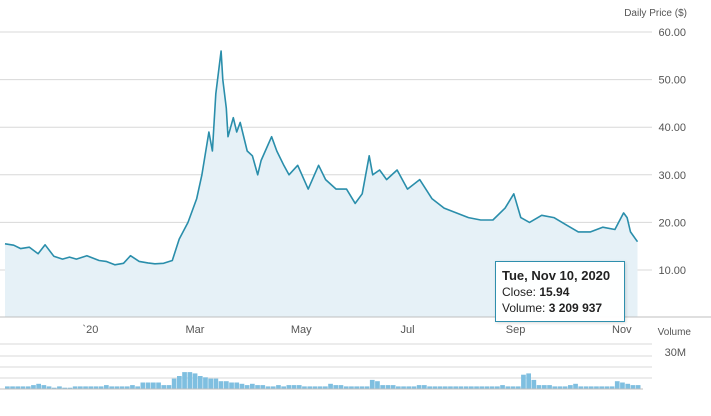 Image resolution: width=711 pixels, height=416 pixels. What do you see at coordinates (516, 330) in the screenshot?
I see `x-tick-label: Sep` at bounding box center [516, 330].